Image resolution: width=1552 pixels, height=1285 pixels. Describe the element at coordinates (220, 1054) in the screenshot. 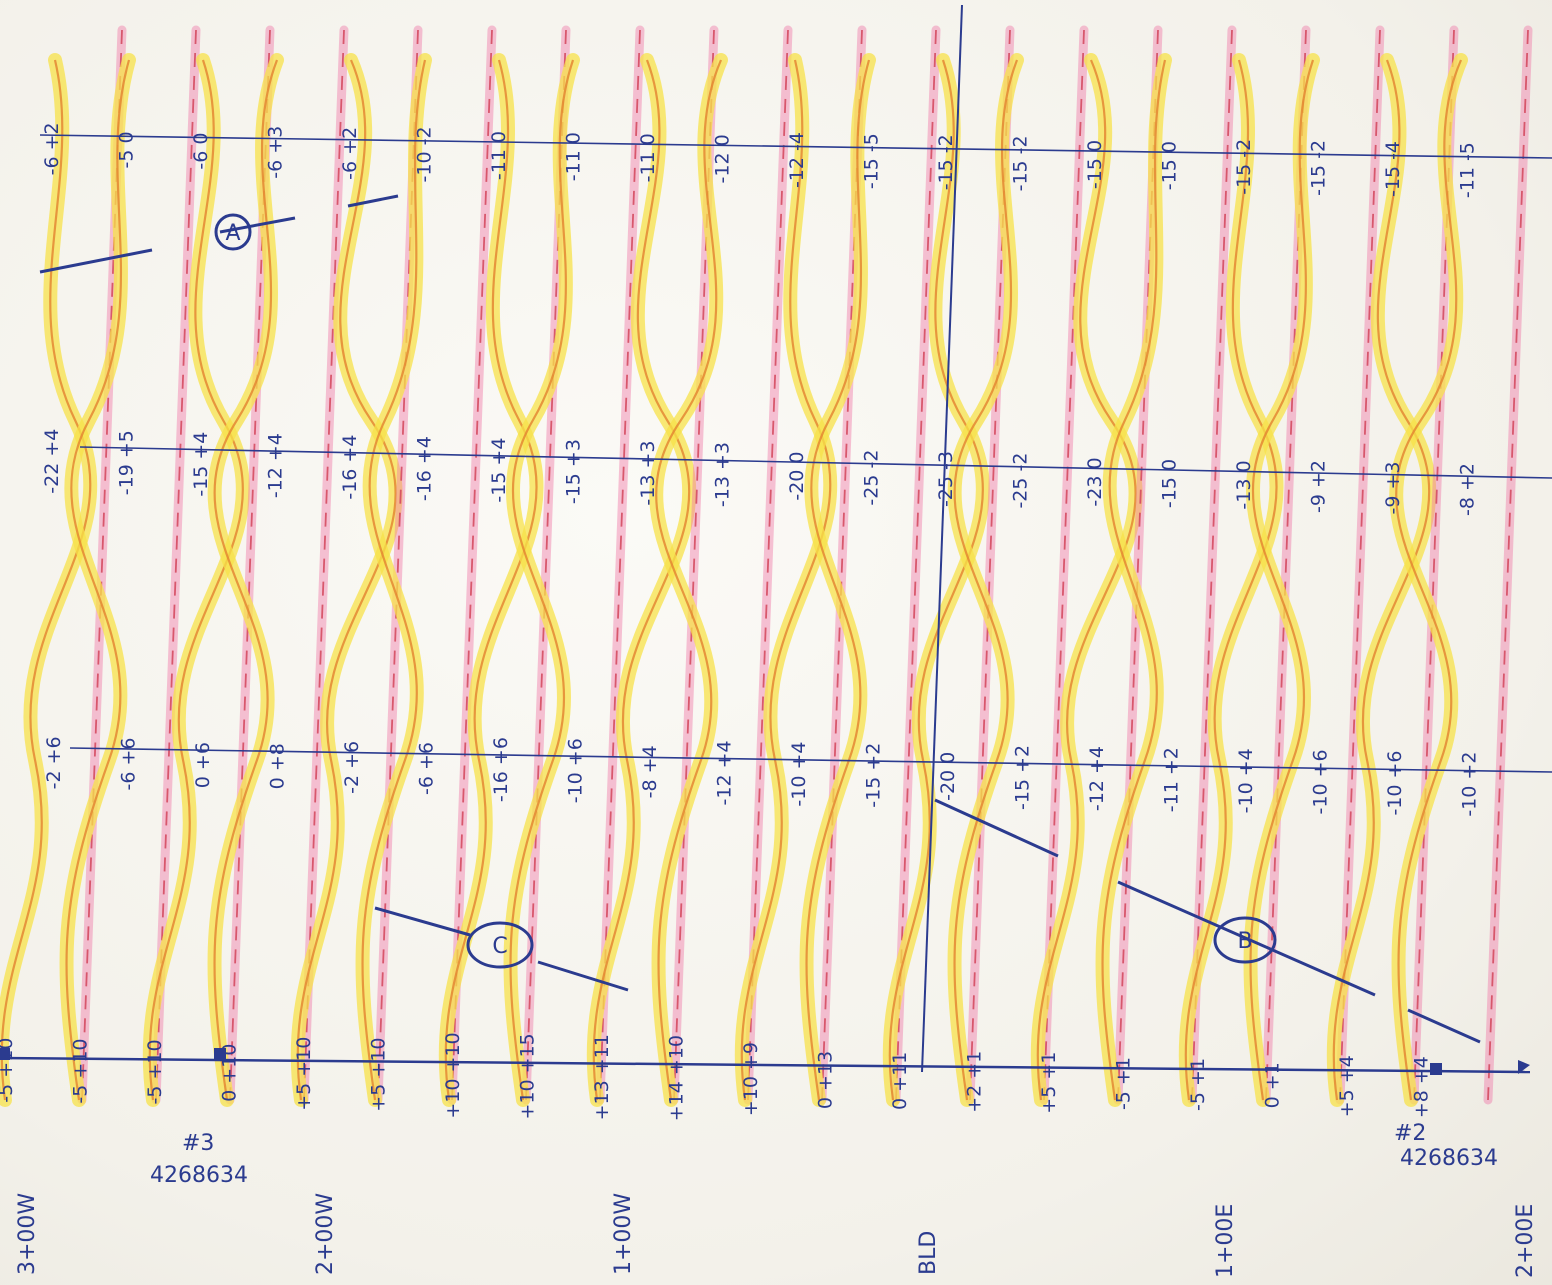

I see `claim-post-3-marker` at that location.